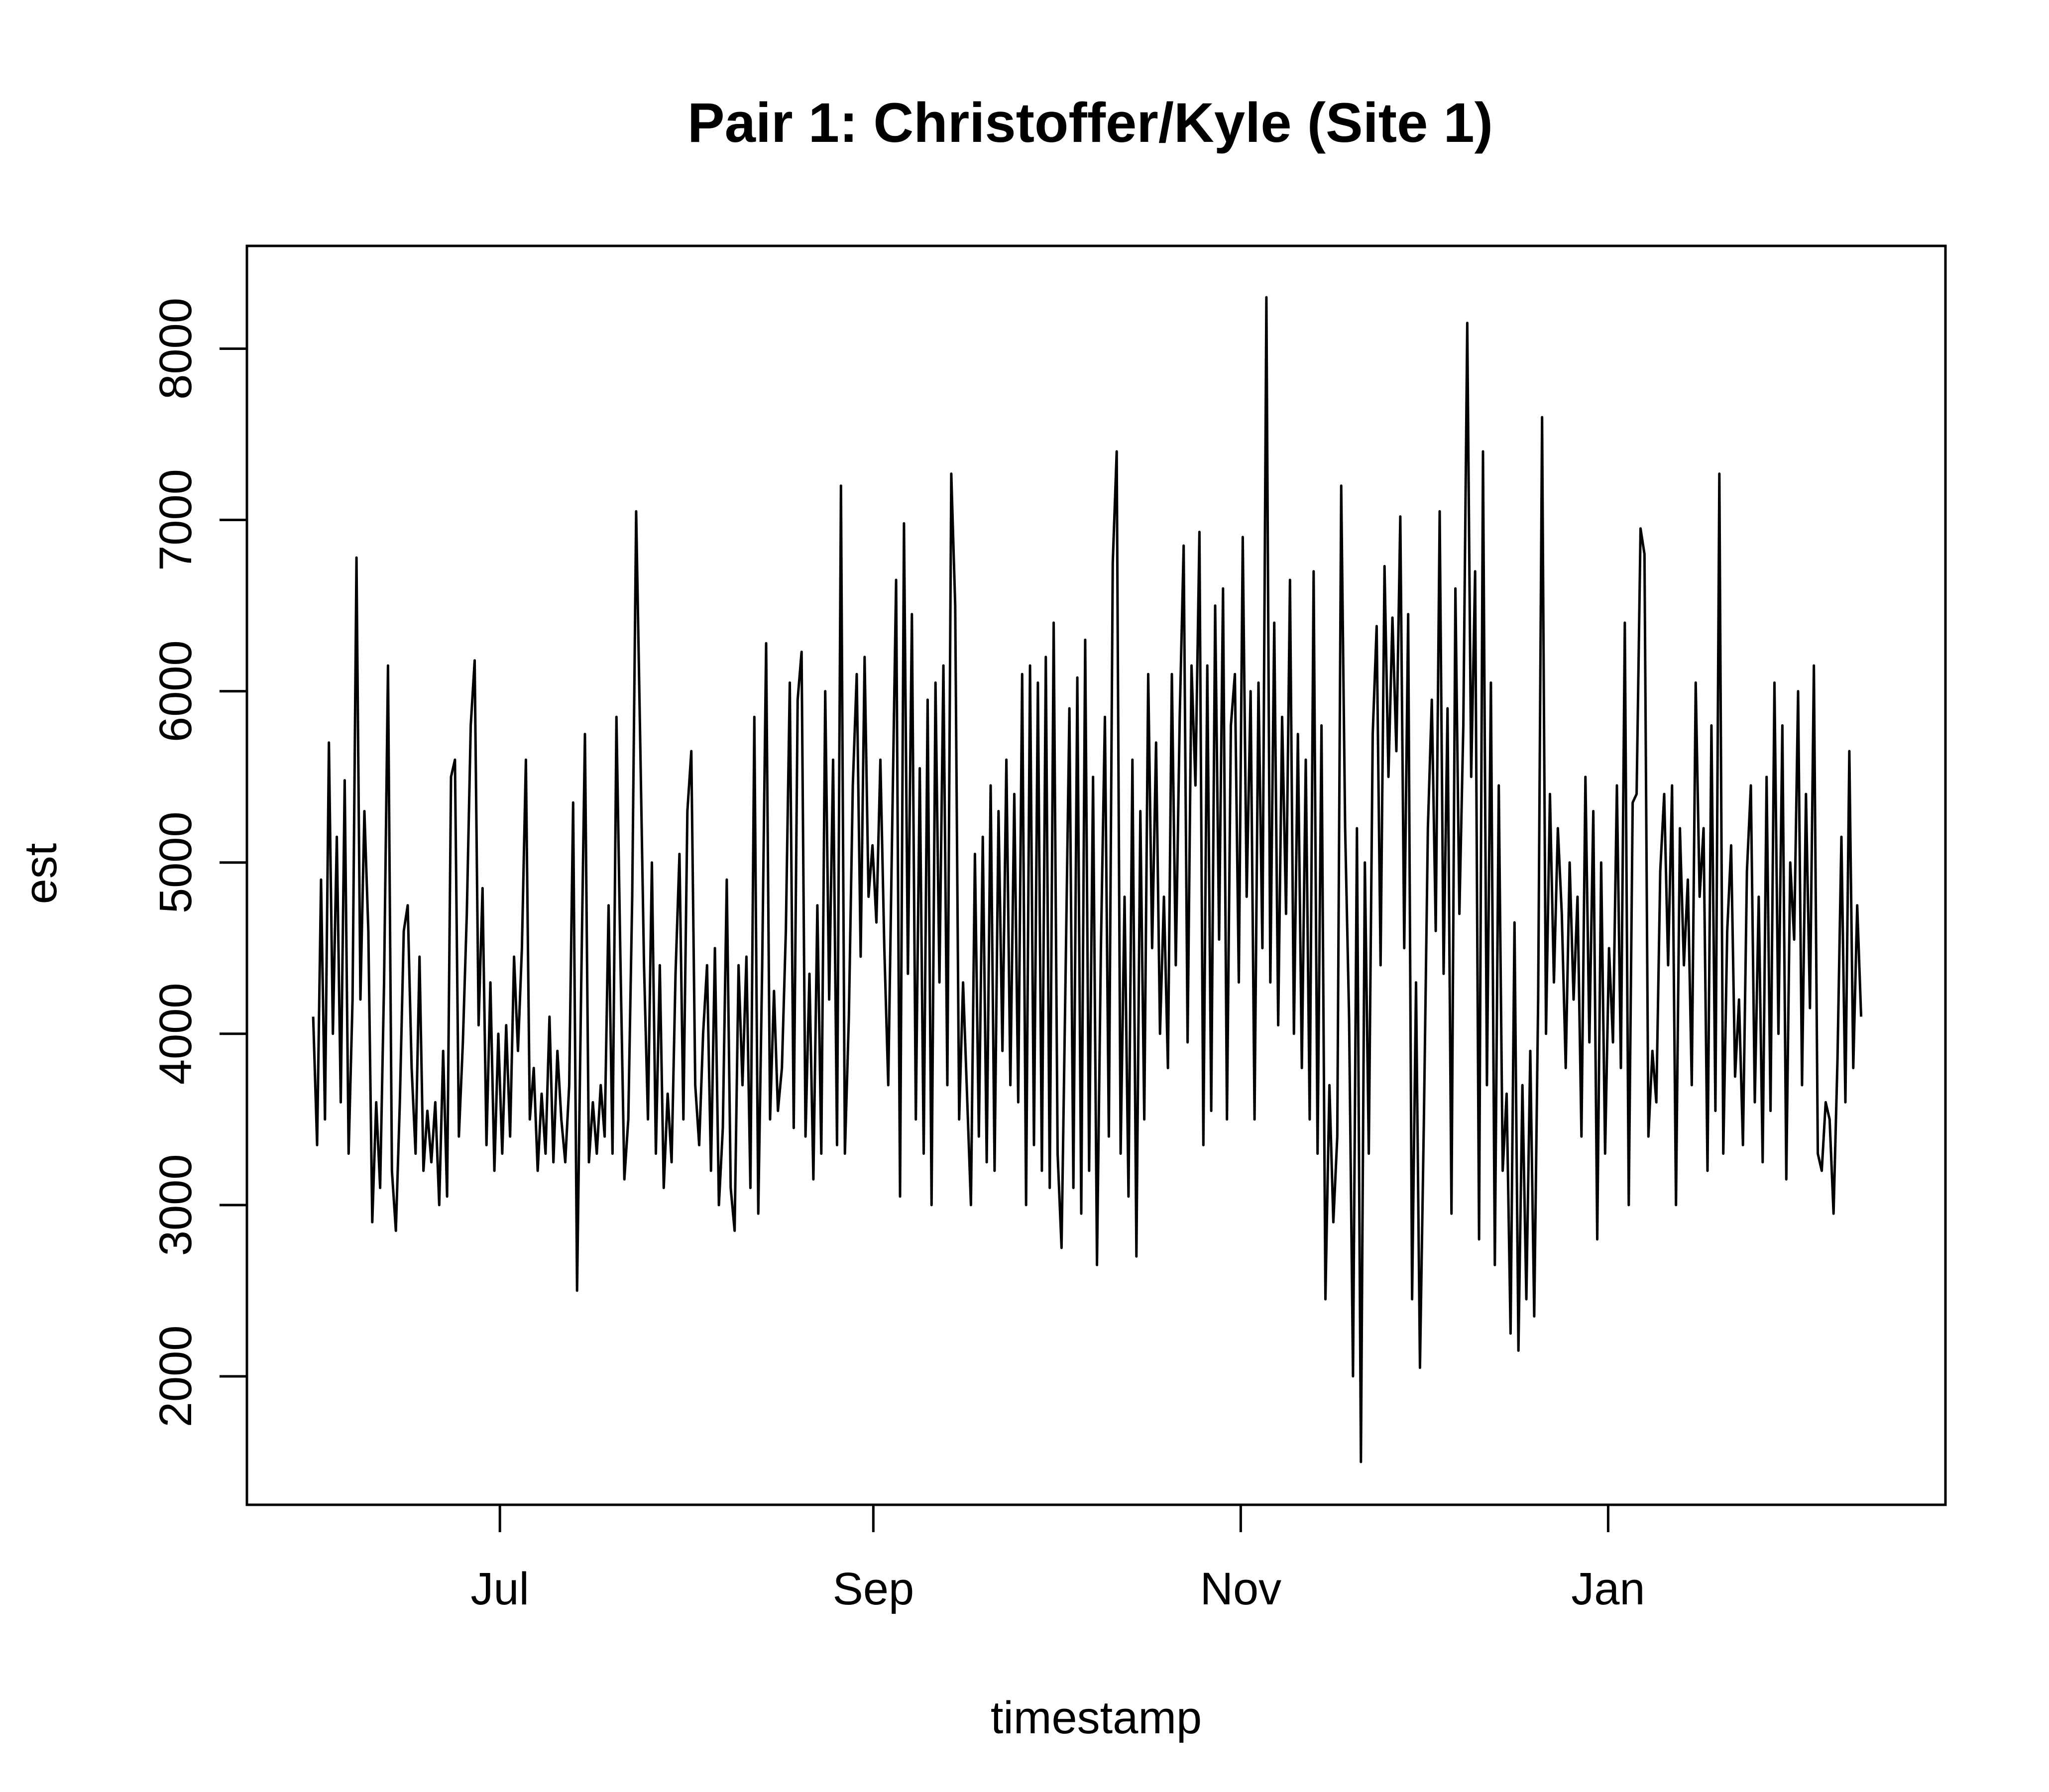 The height and width of the screenshot is (1792, 2049). Describe the element at coordinates (1096, 1717) in the screenshot. I see `x-axis-label: timestamp` at that location.